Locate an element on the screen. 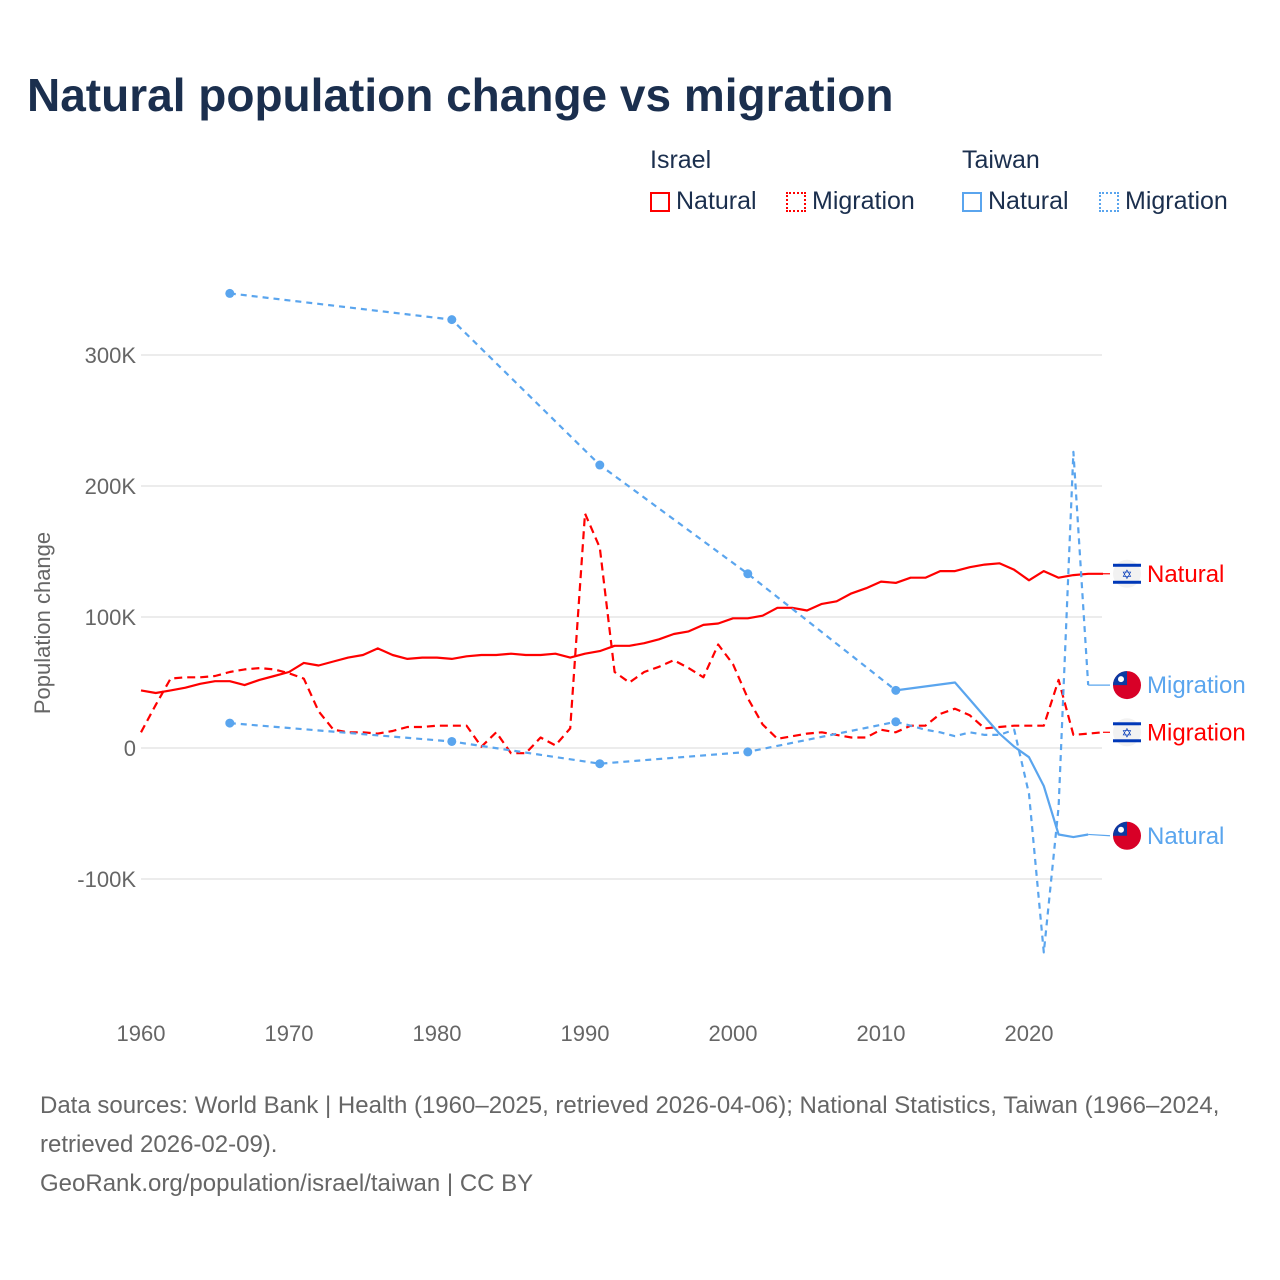  label-connector is located at coordinates (1099, 835).